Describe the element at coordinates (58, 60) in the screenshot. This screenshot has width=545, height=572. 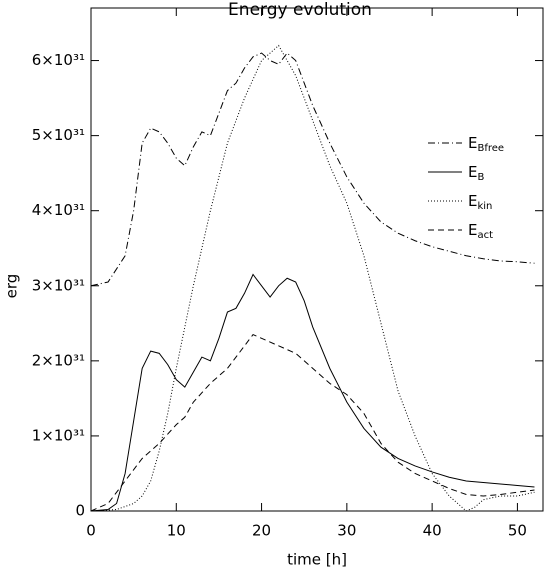
I see `y-tick-label: 6×10³¹` at that location.